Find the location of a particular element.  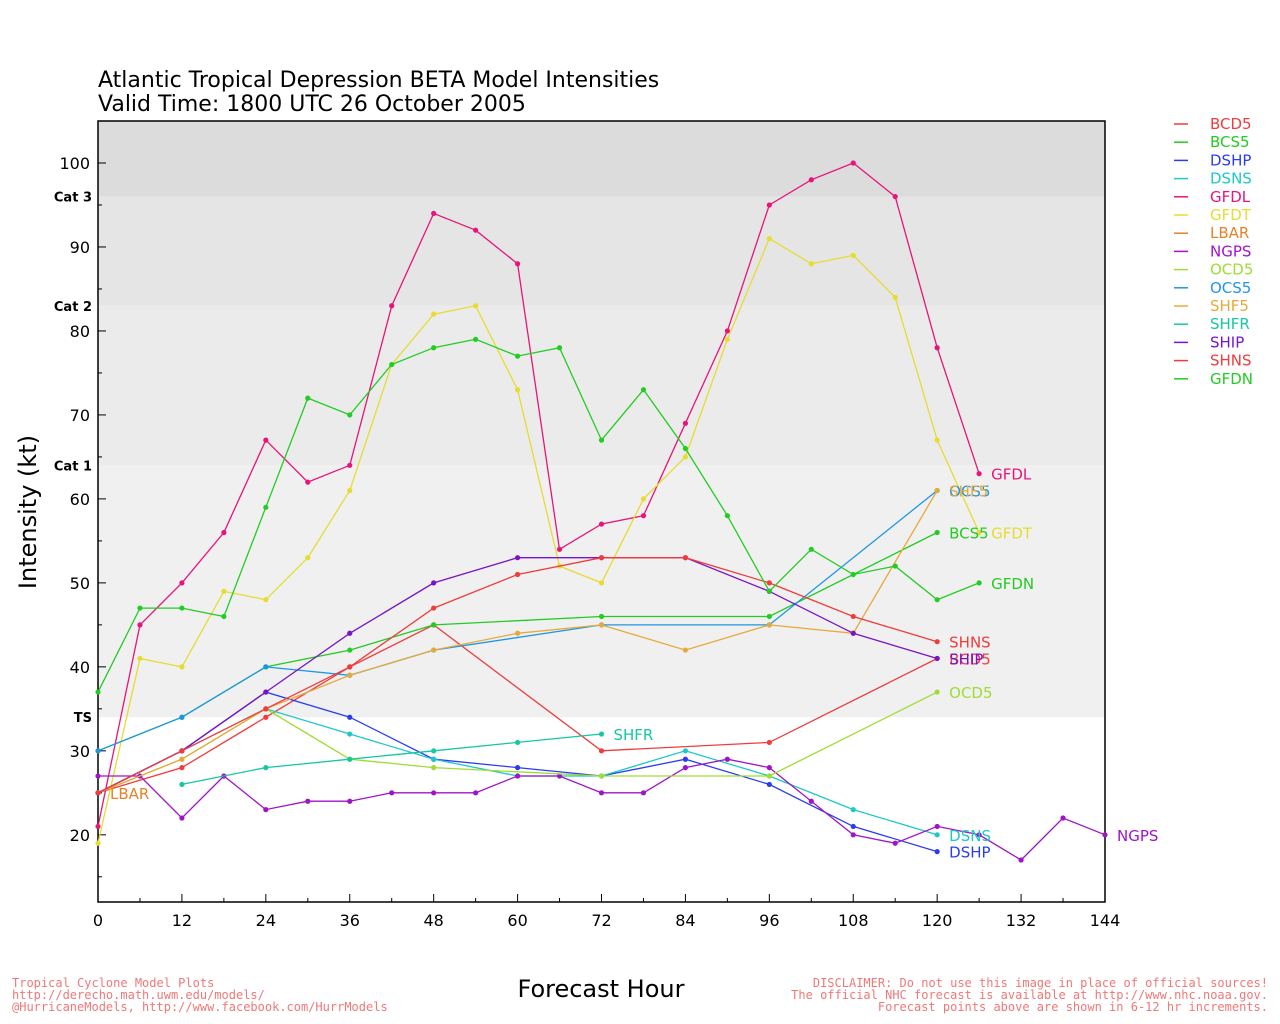

x-tick-label: 48 is located at coordinates (433, 920).